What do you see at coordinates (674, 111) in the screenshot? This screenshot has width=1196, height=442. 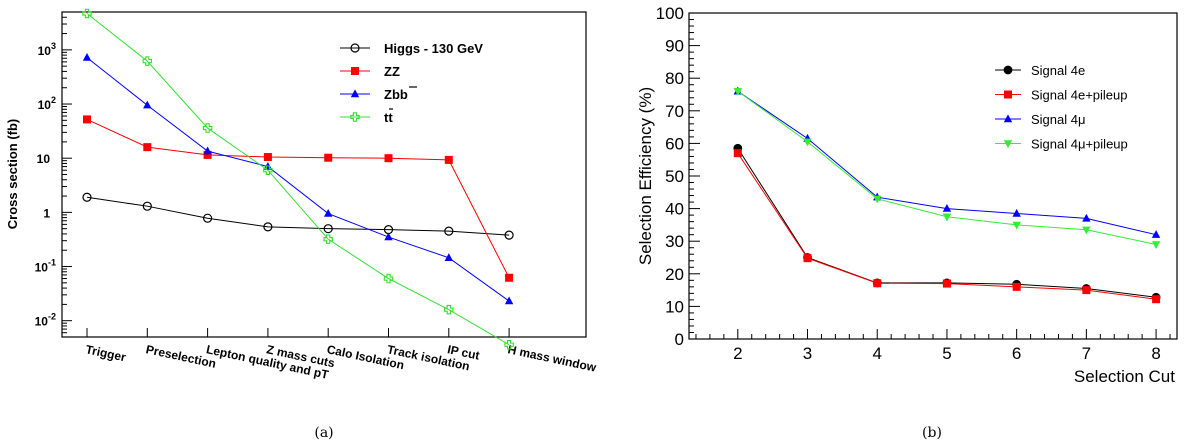 I see `y-tick-label: 70` at bounding box center [674, 111].